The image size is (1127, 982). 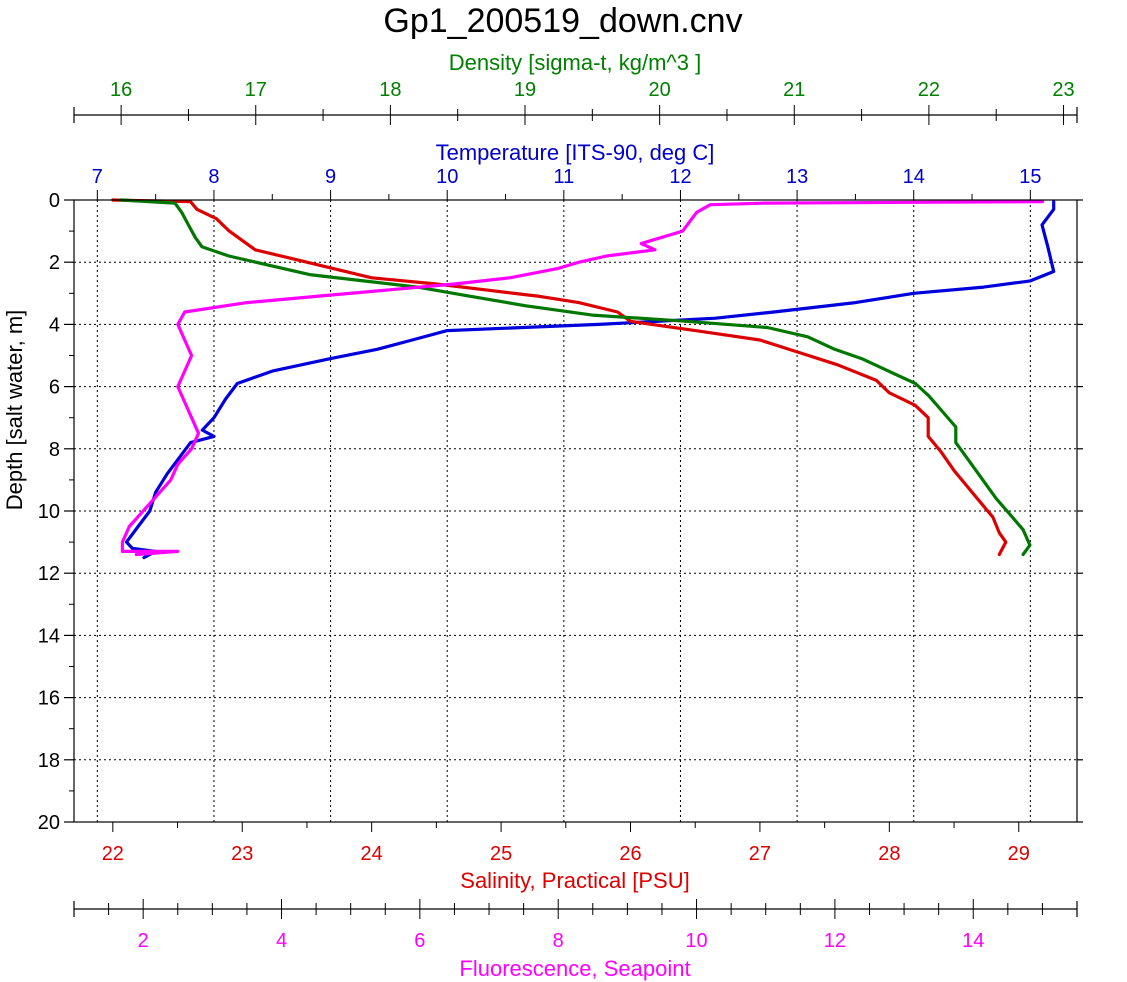 I want to click on salinity-tick-label: 29, so click(x=1019, y=854).